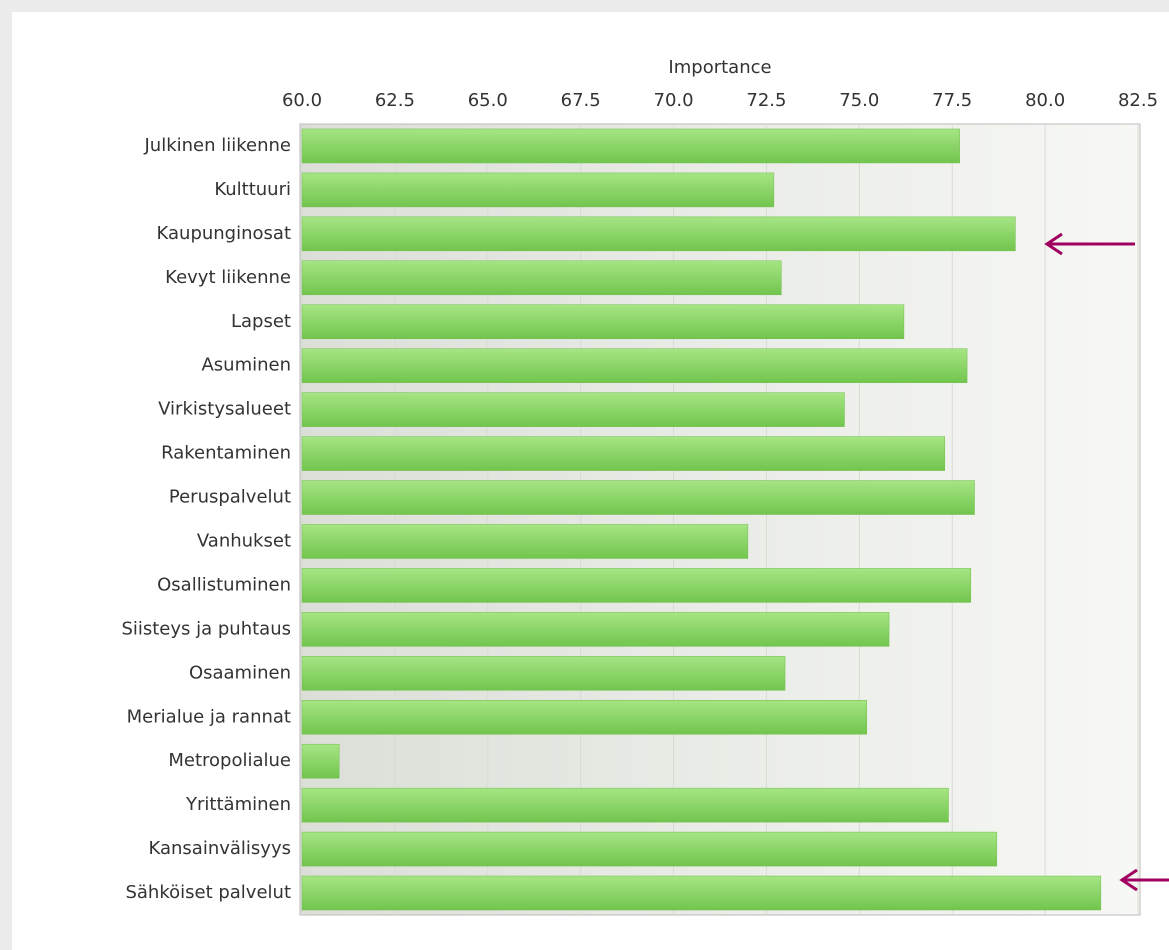 The image size is (1169, 950). What do you see at coordinates (1106, 562) in the screenshot?
I see `annotation-arrows` at bounding box center [1106, 562].